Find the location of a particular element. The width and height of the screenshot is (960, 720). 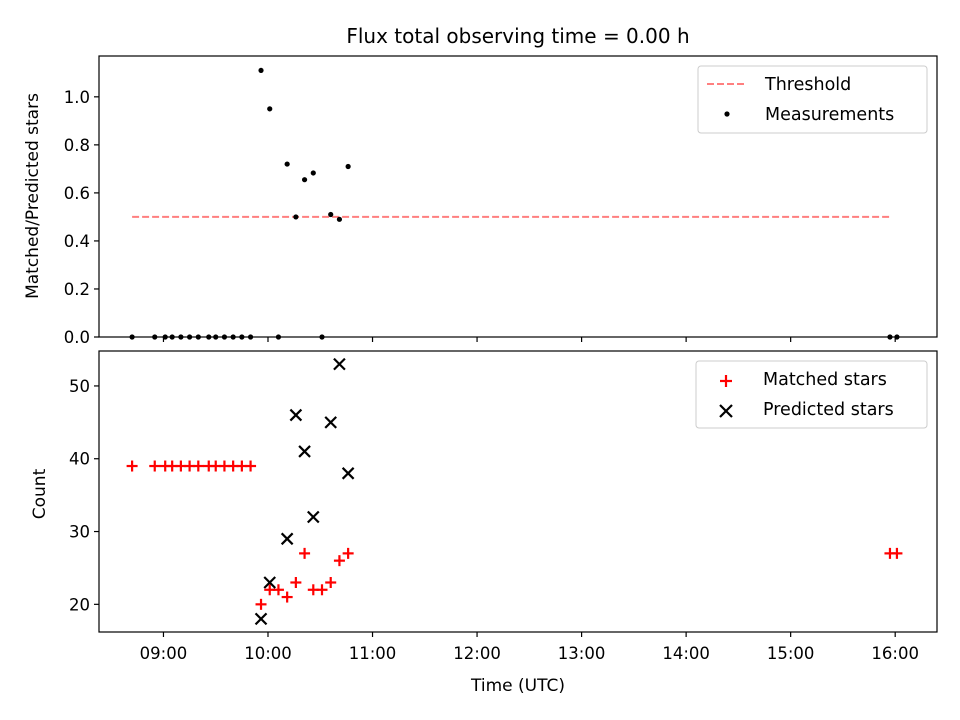

bottom-y-tick-label: 40 is located at coordinates (79, 459).